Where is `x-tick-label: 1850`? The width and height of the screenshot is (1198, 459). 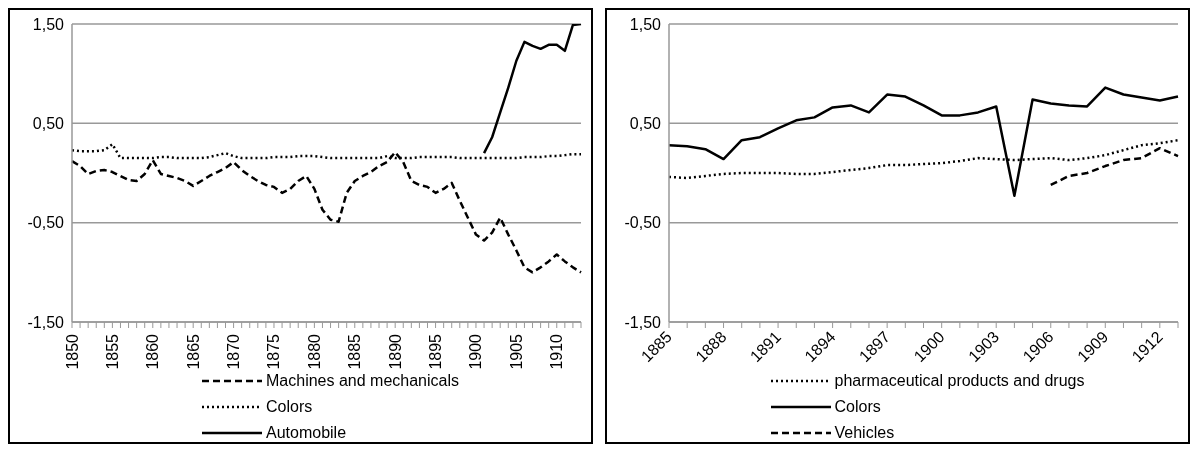
x-tick-label: 1850 is located at coordinates (72, 351).